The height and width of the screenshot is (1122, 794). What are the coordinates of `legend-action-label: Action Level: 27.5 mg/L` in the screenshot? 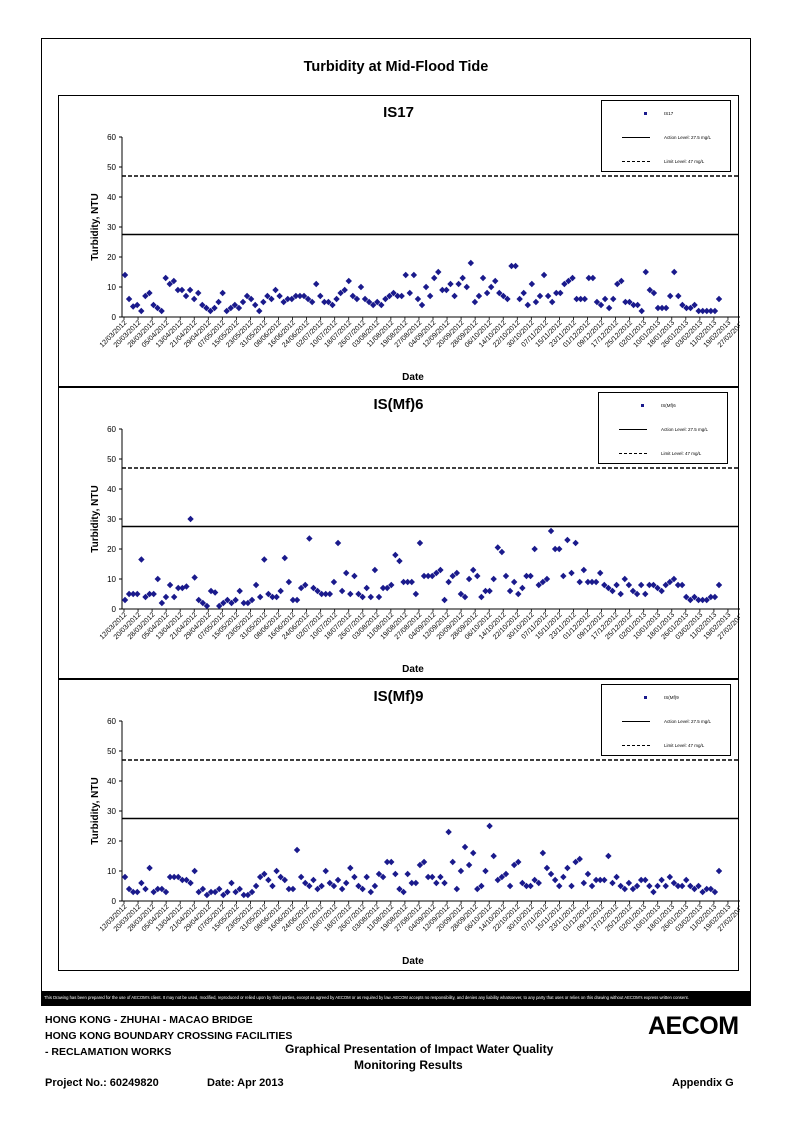 It's located at (685, 429).